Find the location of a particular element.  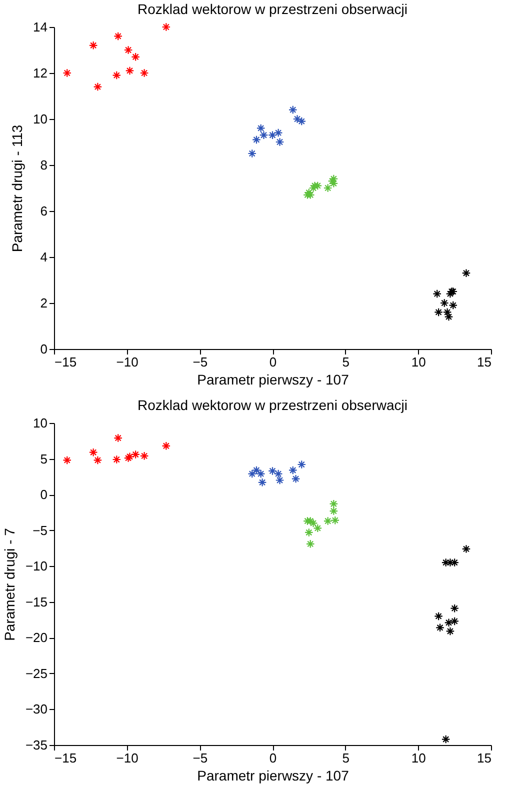

y-tick-label: −15 is located at coordinates (36, 602).